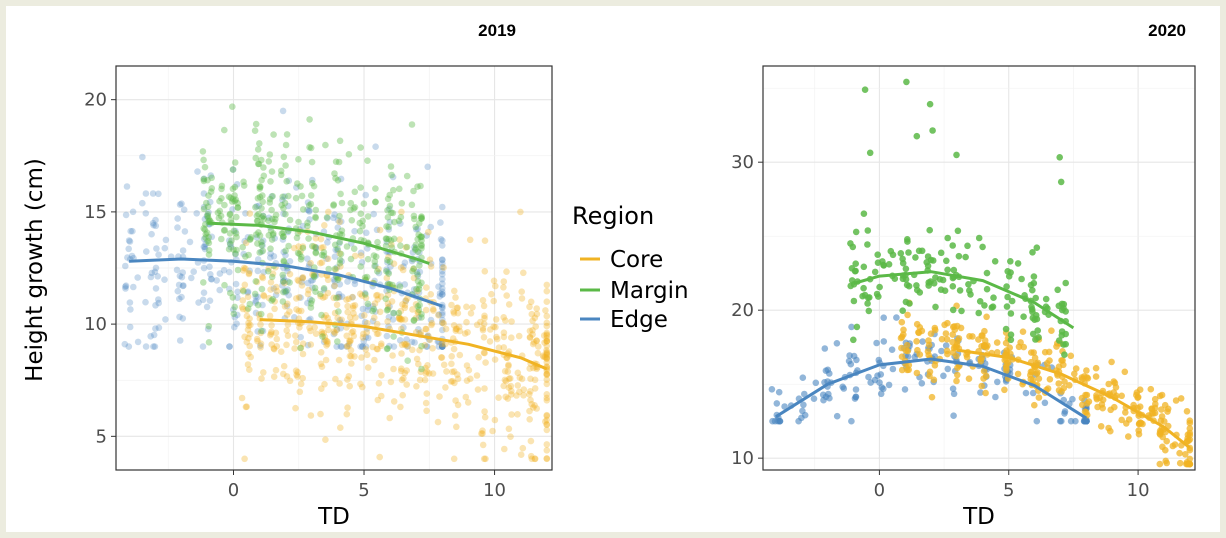 This screenshot has height=538, width=1226. I want to click on series-points-core, so click(394, 335).